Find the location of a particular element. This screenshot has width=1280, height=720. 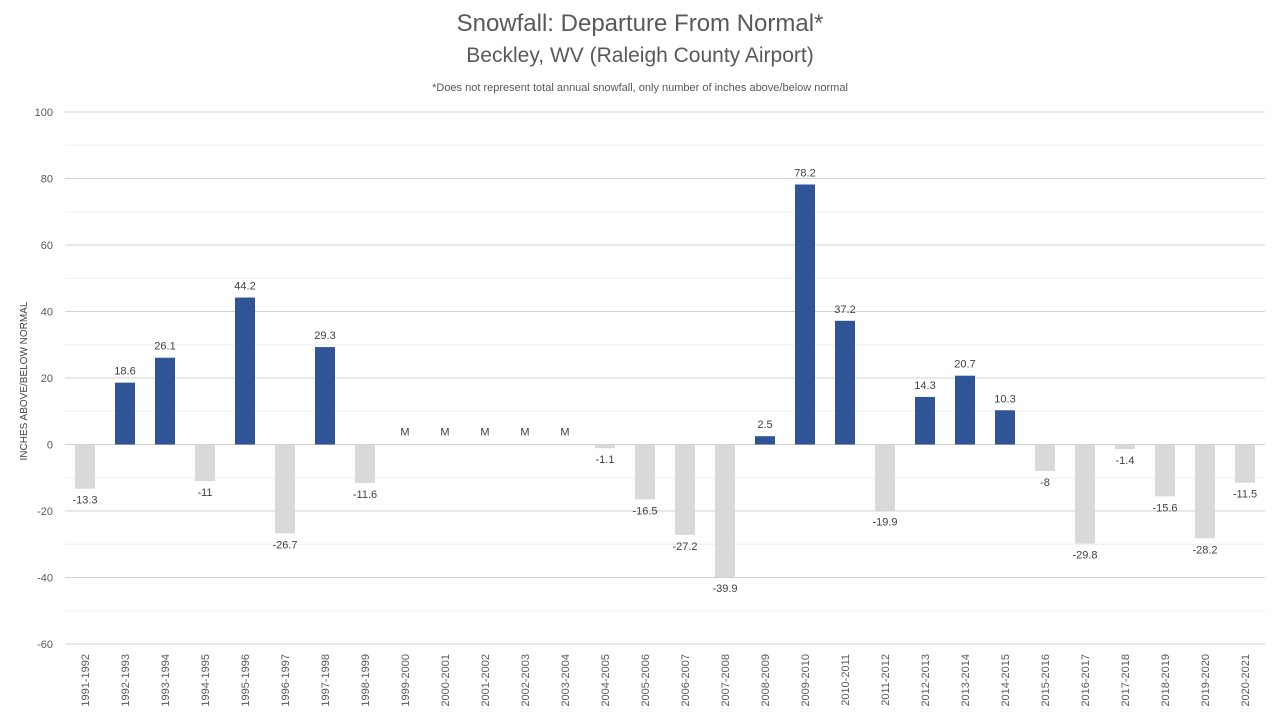

data-label: -27.2 is located at coordinates (684, 547).